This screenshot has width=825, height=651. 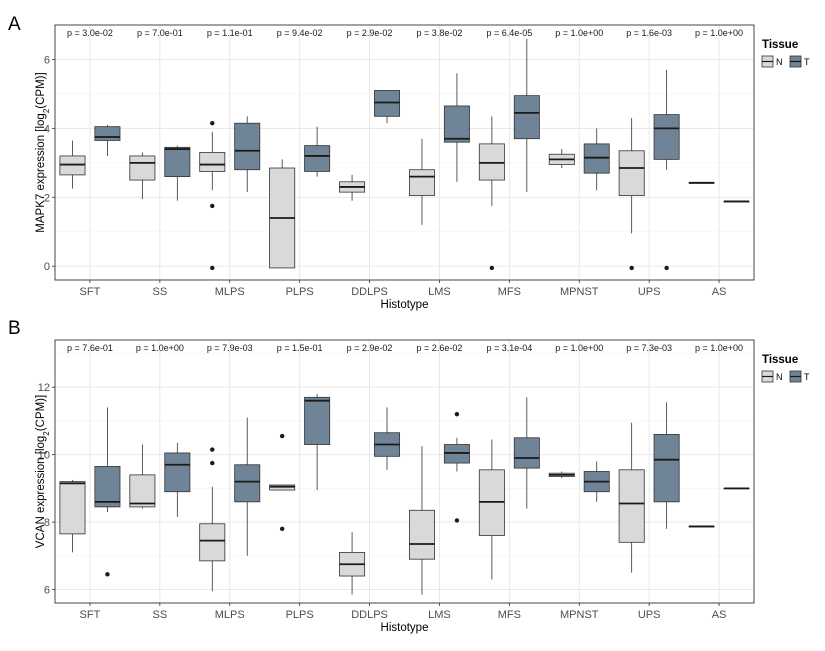 What do you see at coordinates (439, 615) in the screenshot?
I see `x-tick-label-lms: LMS` at bounding box center [439, 615].